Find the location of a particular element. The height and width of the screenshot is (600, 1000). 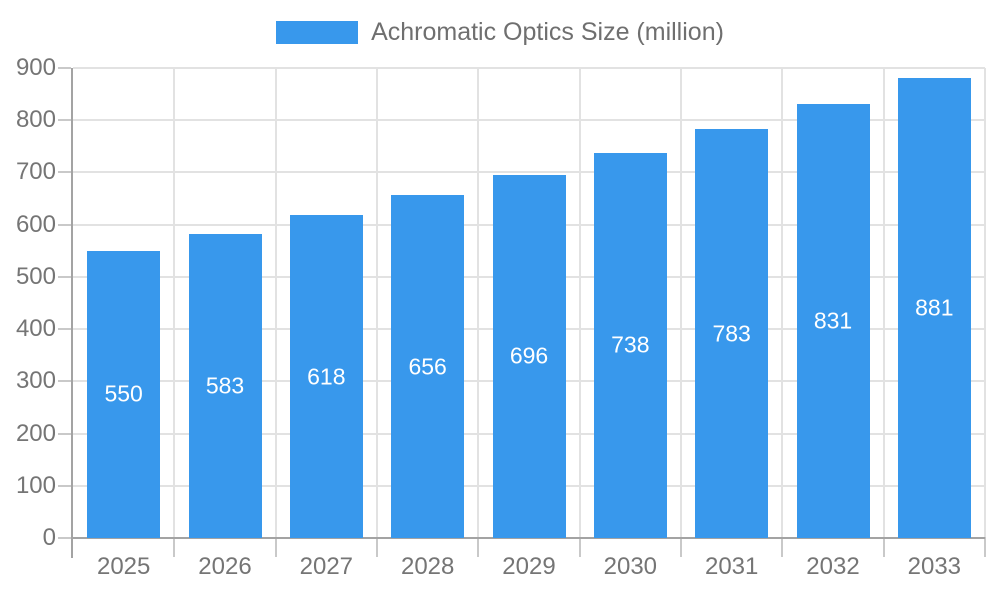

x-axis-label-2031: 2031 is located at coordinates (731, 566).